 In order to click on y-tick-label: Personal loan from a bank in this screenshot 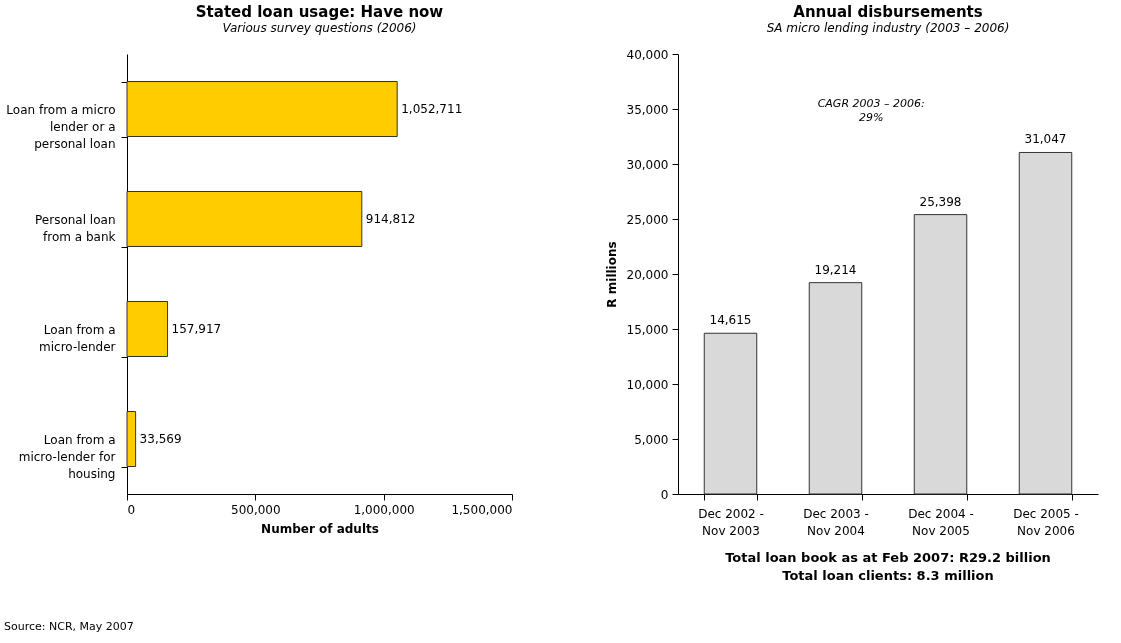, I will do `click(75, 228)`.